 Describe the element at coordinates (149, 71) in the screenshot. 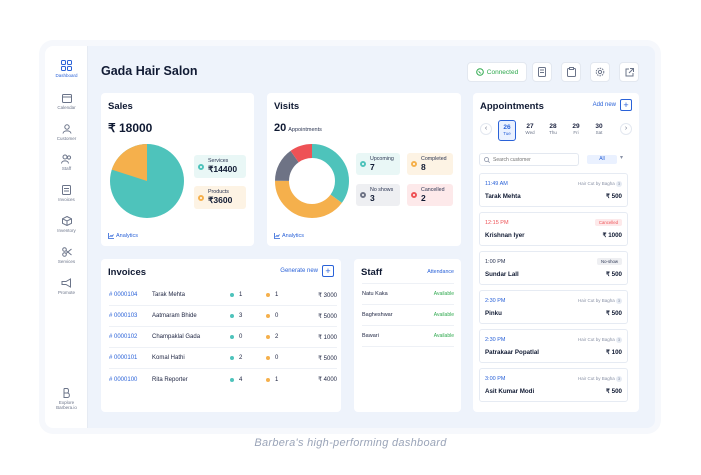

I see `page-title: Gada Hair Salon` at that location.